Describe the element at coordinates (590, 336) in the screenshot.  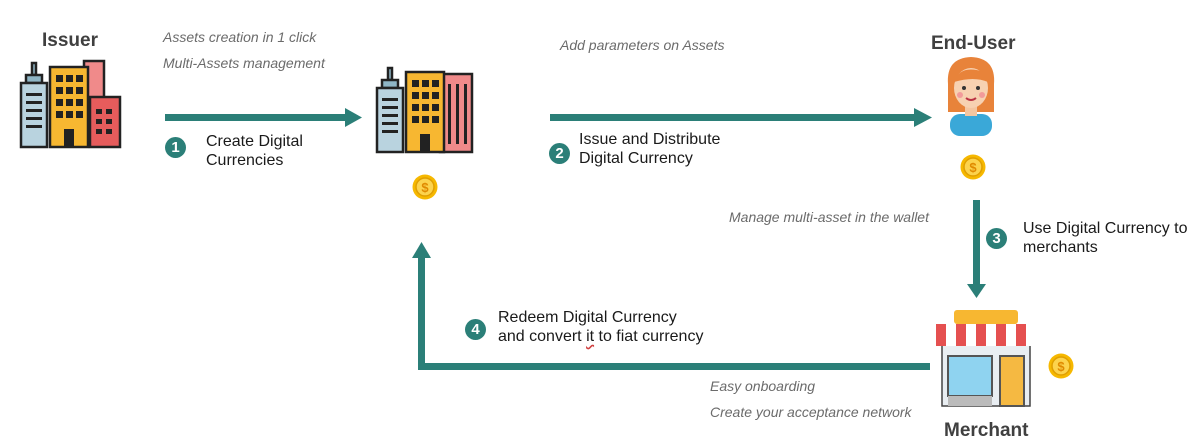
I see `step-4-line-2b: it` at that location.